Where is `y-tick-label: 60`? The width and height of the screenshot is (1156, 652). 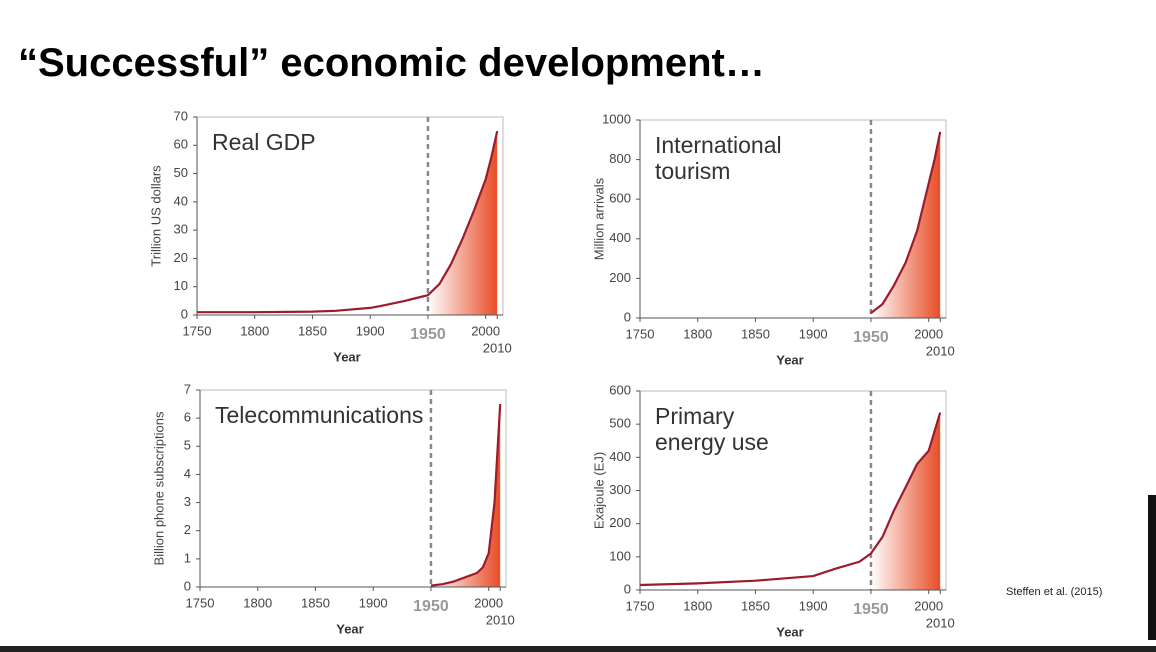
y-tick-label: 60 is located at coordinates (181, 144).